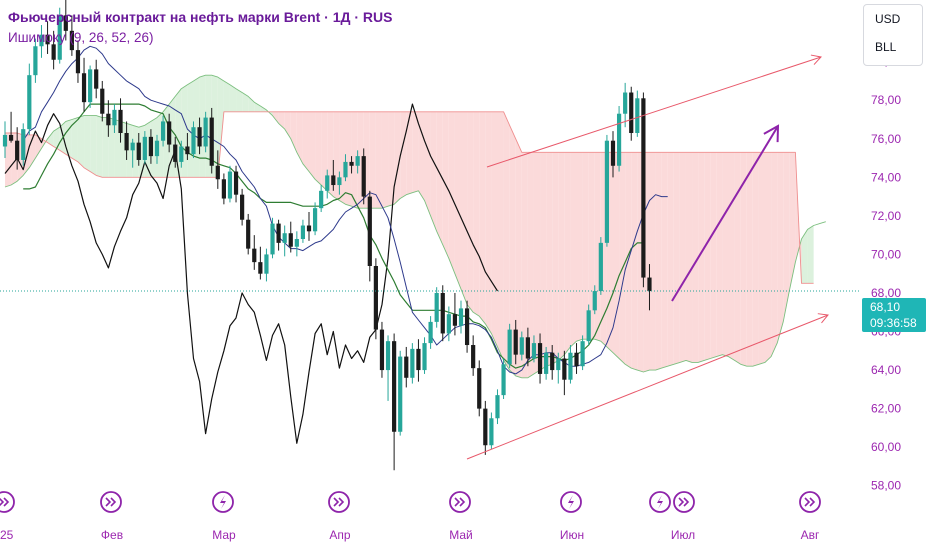 The height and width of the screenshot is (550, 932). What do you see at coordinates (888, 19) in the screenshot?
I see `currency-usd: USD` at bounding box center [888, 19].